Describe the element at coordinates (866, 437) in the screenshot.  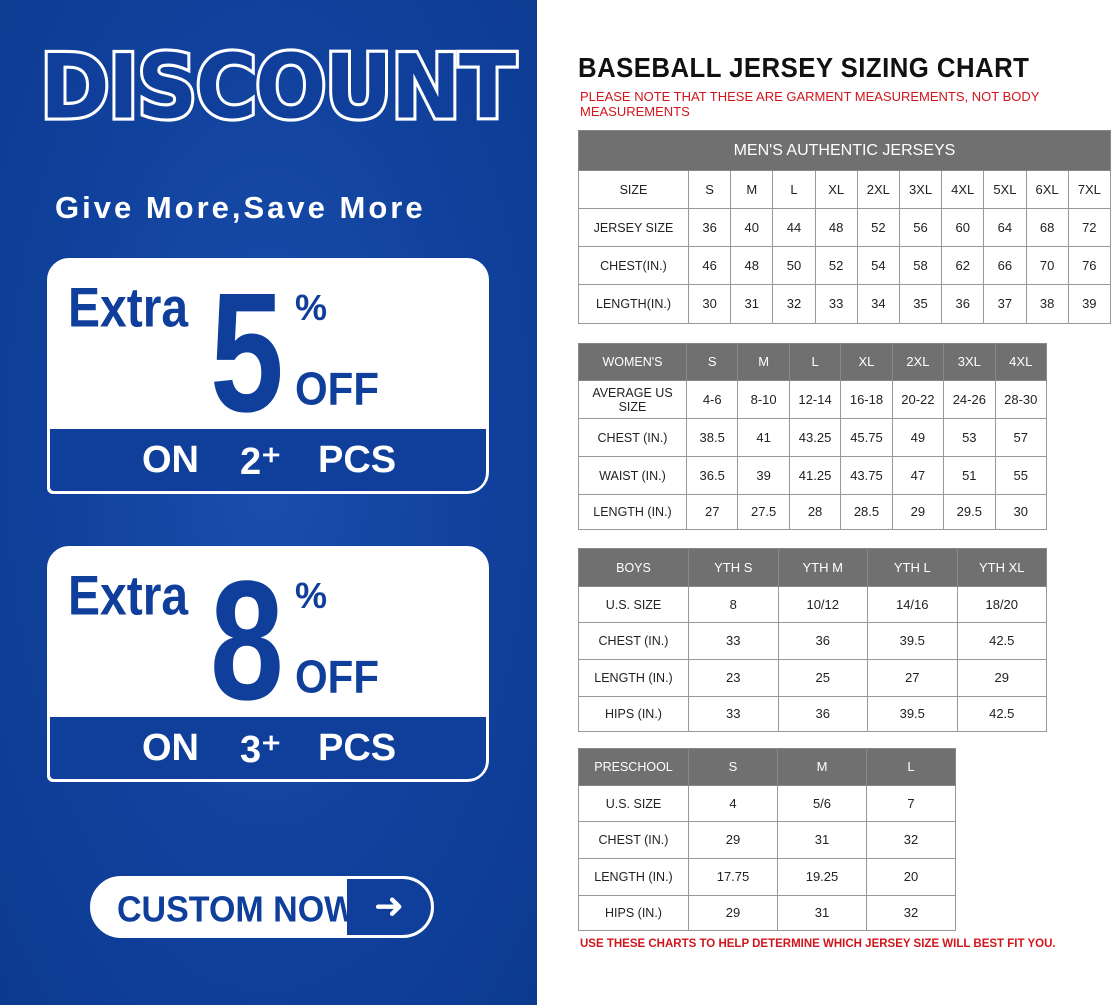
I see `table-cell: 45.75` at that location.